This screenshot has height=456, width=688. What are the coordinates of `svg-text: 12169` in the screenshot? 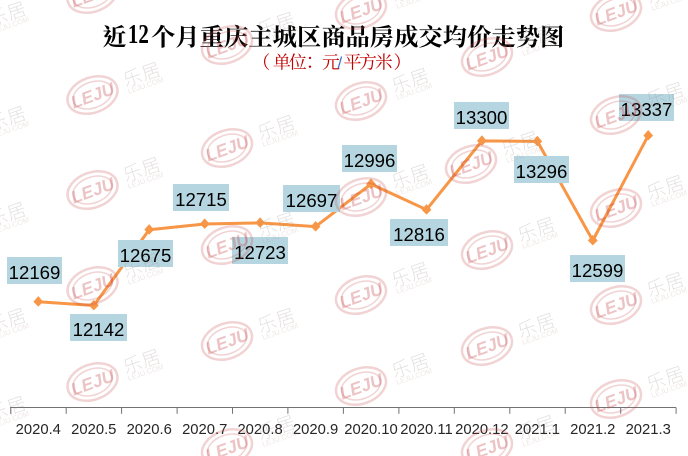 It's located at (35, 272).